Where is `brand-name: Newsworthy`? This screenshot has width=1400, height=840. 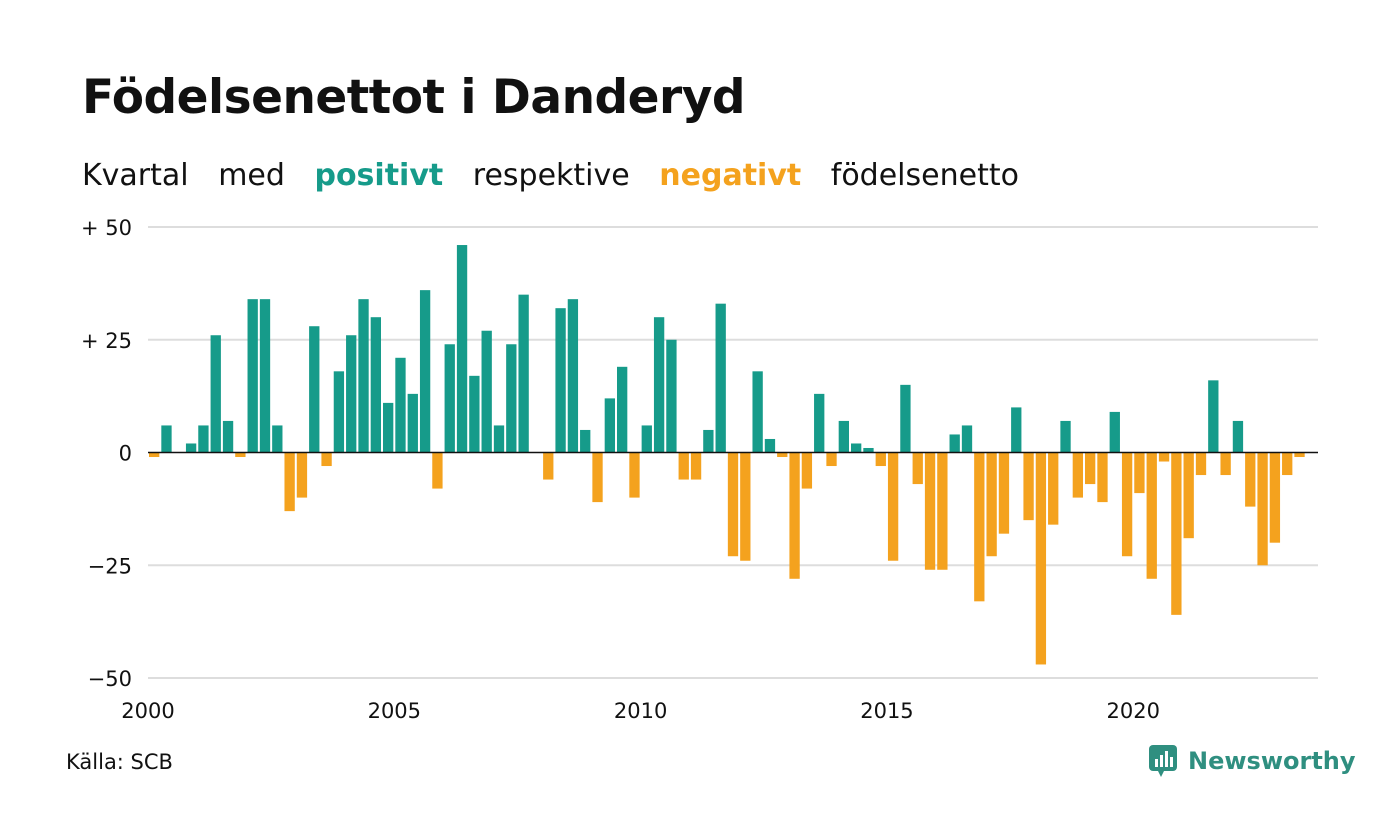 brand-name: Newsworthy is located at coordinates (1272, 761).